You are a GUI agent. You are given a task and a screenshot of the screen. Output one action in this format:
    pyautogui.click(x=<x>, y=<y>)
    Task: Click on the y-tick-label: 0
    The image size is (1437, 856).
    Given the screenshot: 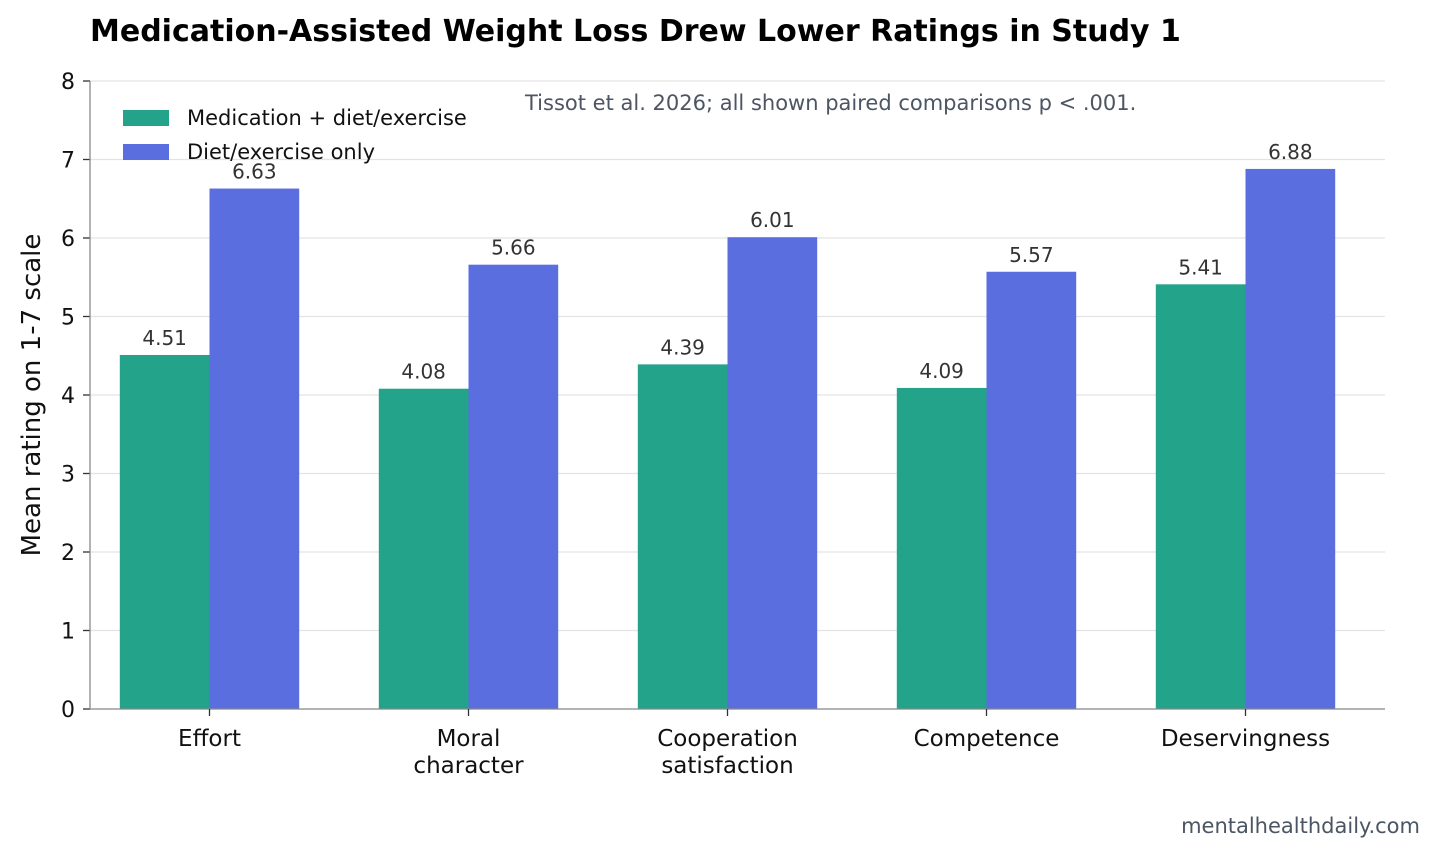 What is the action you would take?
    pyautogui.click(x=68, y=710)
    